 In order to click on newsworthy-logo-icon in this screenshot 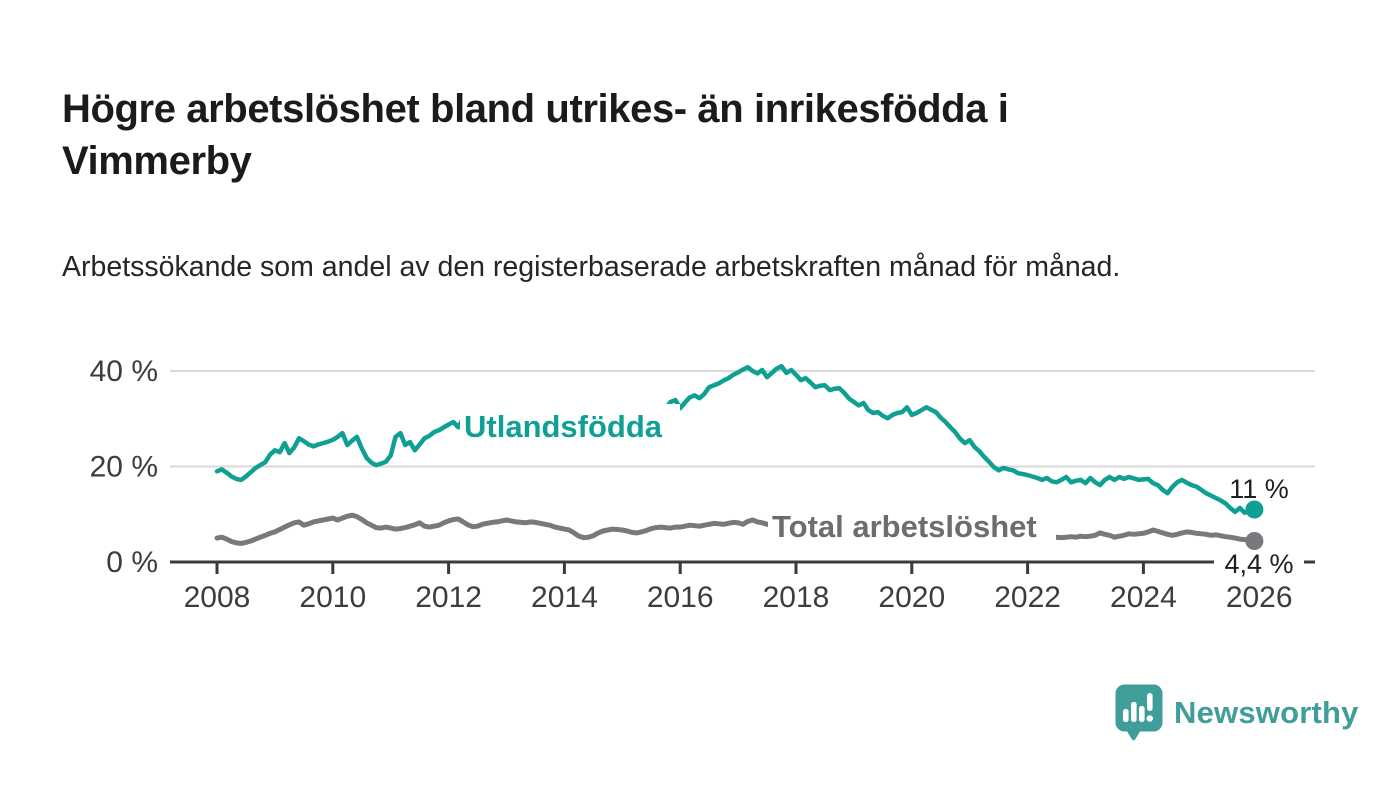, I will do `click(1139, 712)`.